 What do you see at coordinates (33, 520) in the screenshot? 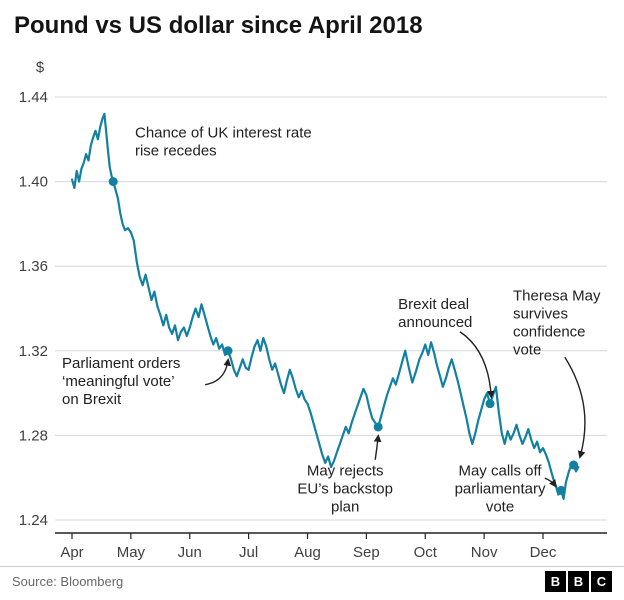
I see `y-tick-label: 1.24` at bounding box center [33, 520].